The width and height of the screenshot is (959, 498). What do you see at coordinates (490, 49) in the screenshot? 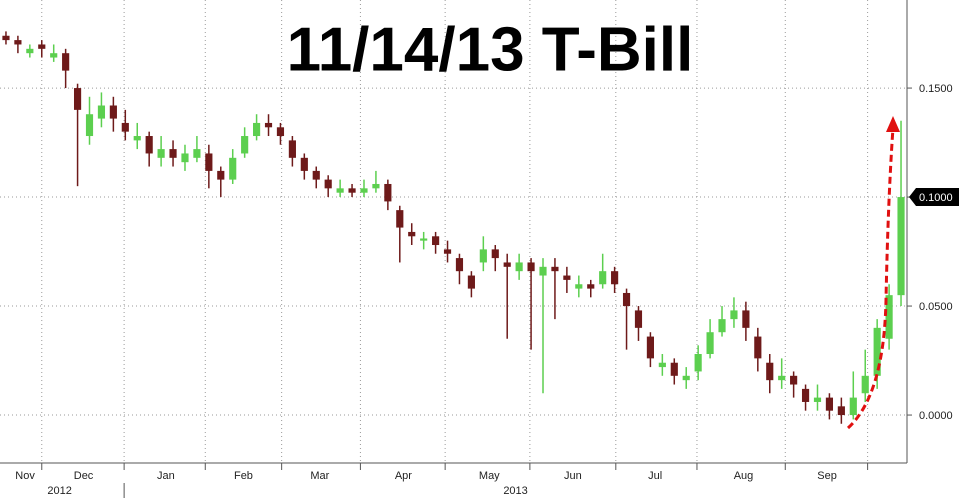
I see `chart-title: 11/14/13 T-Bill` at bounding box center [490, 49].